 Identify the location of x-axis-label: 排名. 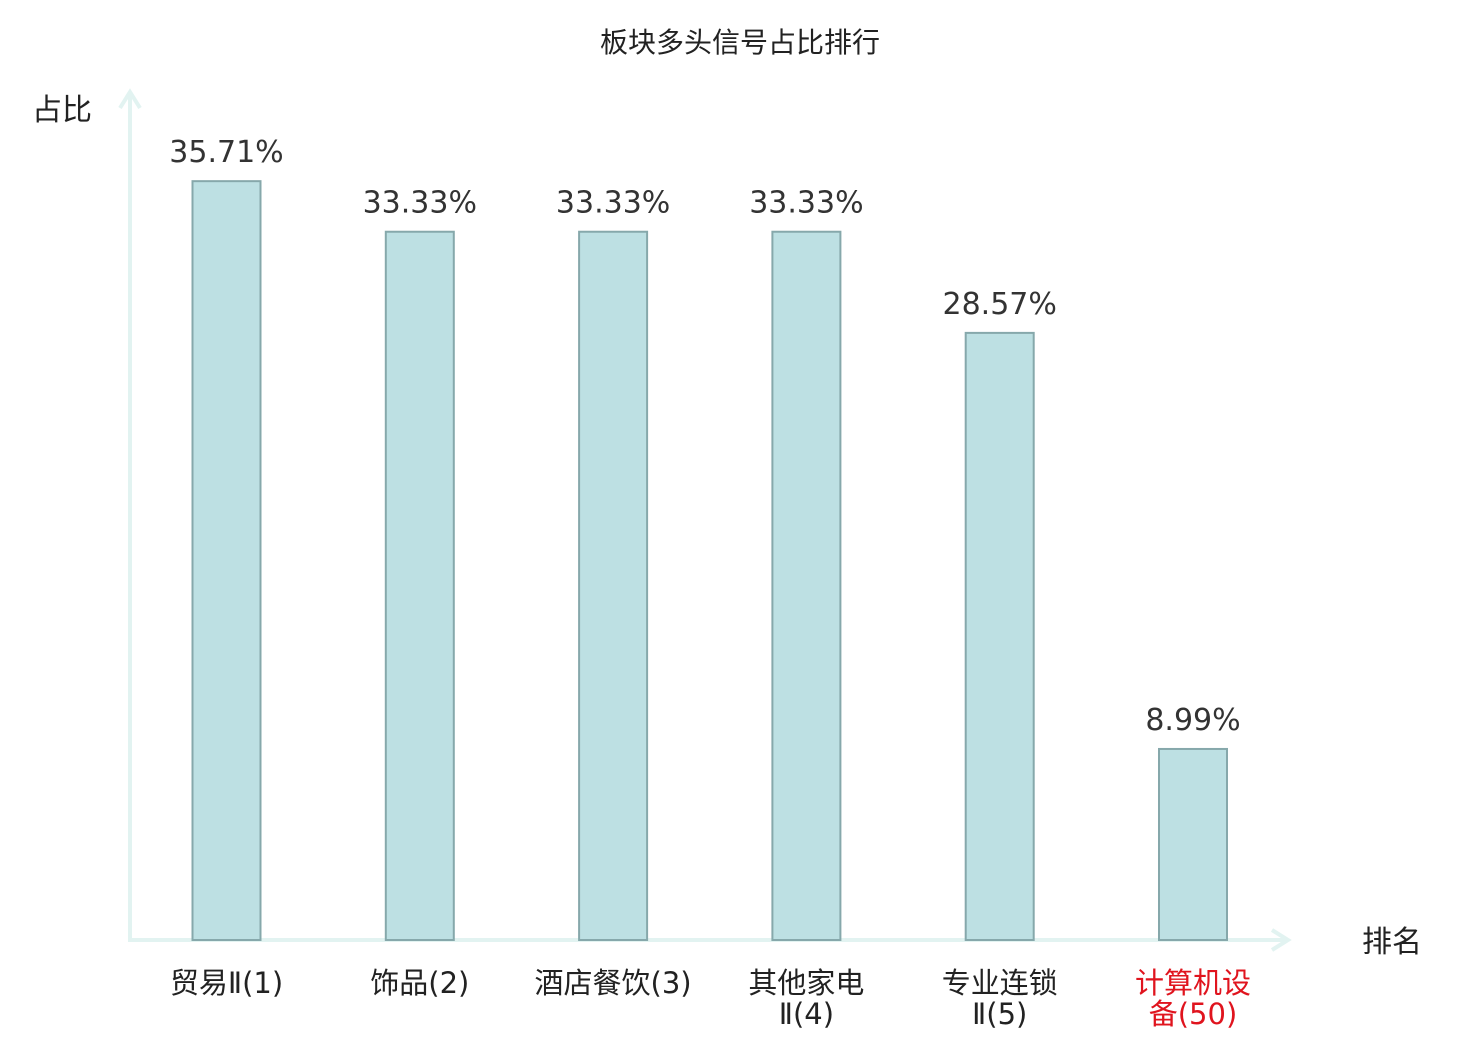
(1392, 942).